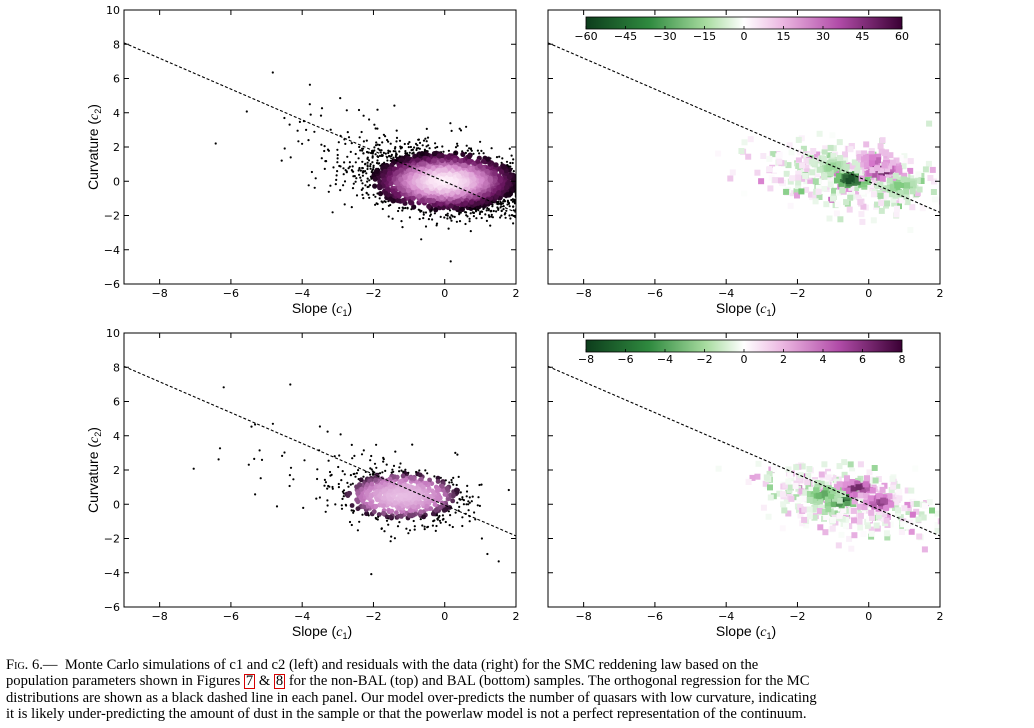  Describe the element at coordinates (116, 504) in the screenshot. I see `y-tick-label: 0` at that location.